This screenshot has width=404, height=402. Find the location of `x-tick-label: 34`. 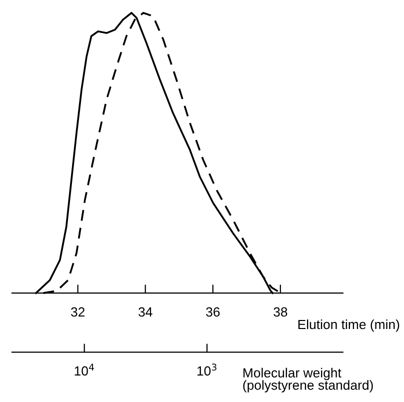

x-tick-label: 34 is located at coordinates (145, 312).